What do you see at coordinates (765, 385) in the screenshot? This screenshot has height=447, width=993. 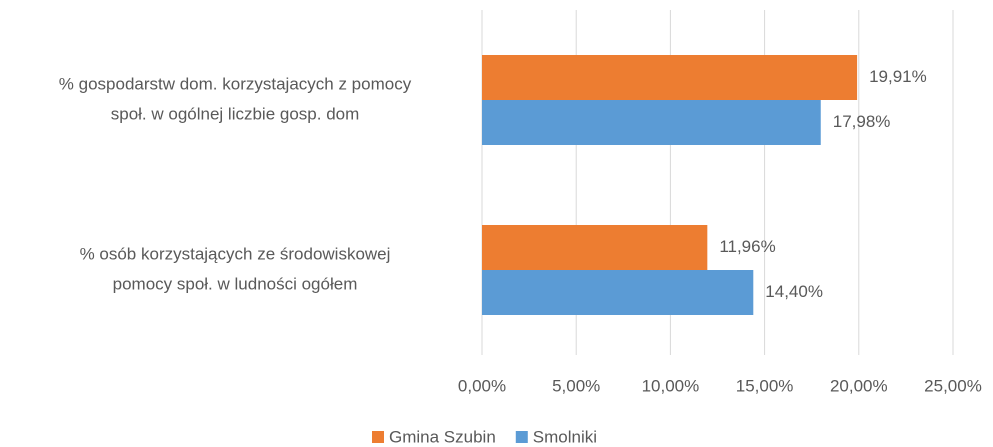 I see `x-tick-label: 15,00%` at bounding box center [765, 385].